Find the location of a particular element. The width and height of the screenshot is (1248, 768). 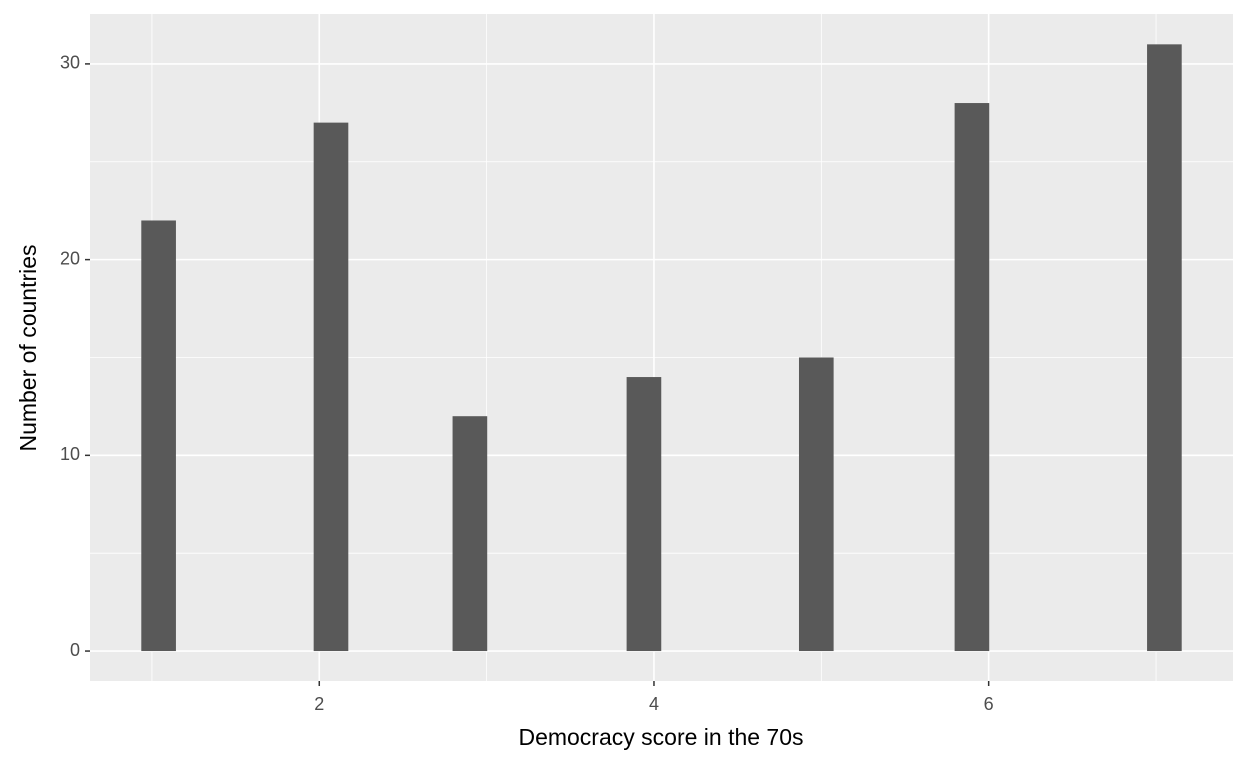

y-tick-label: 30 is located at coordinates (70, 63).